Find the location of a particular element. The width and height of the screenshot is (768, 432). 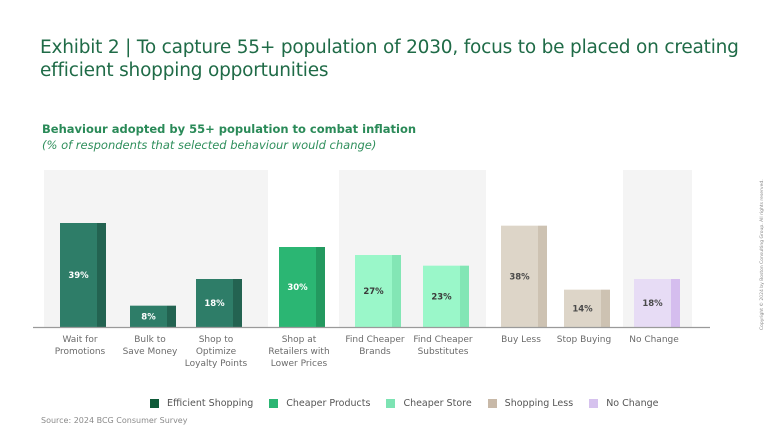

legend-item-cheaper-products: Cheaper Products is located at coordinates (319, 403).